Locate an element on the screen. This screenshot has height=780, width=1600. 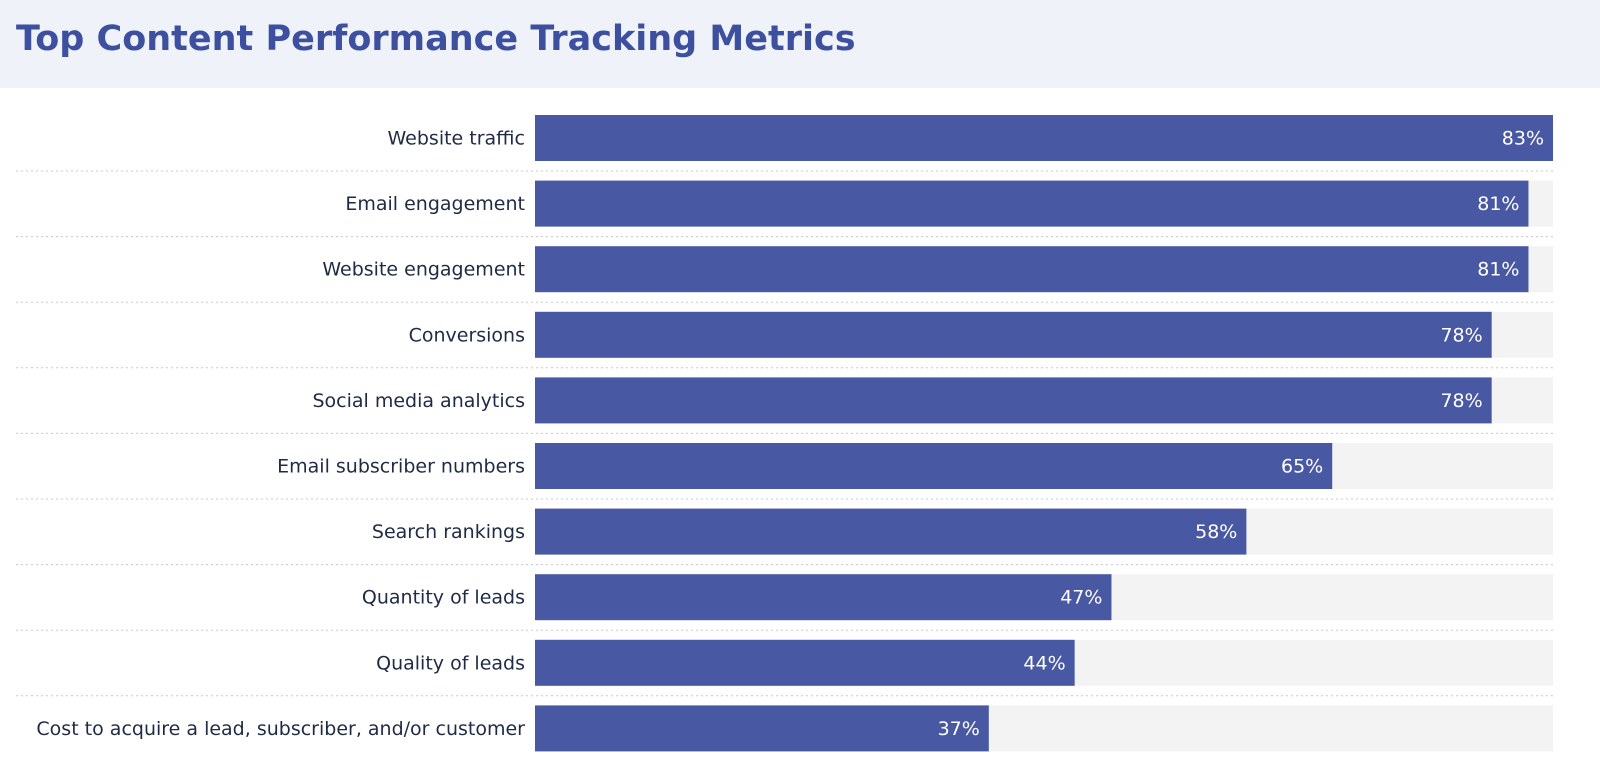
value-label: 83% is located at coordinates (1523, 139).